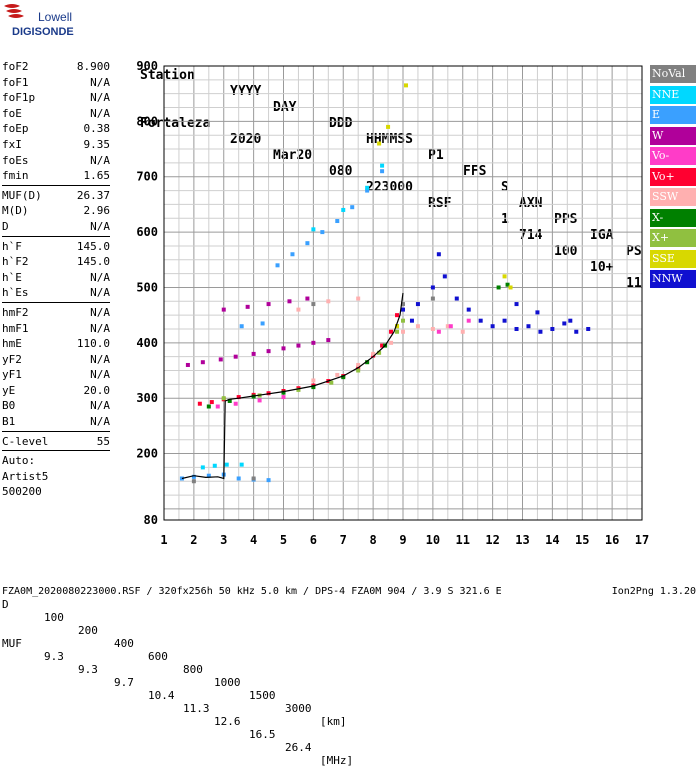 The height and width of the screenshot is (780, 700). Describe the element at coordinates (642, 540) in the screenshot. I see `x-tick-label: 17` at that location.